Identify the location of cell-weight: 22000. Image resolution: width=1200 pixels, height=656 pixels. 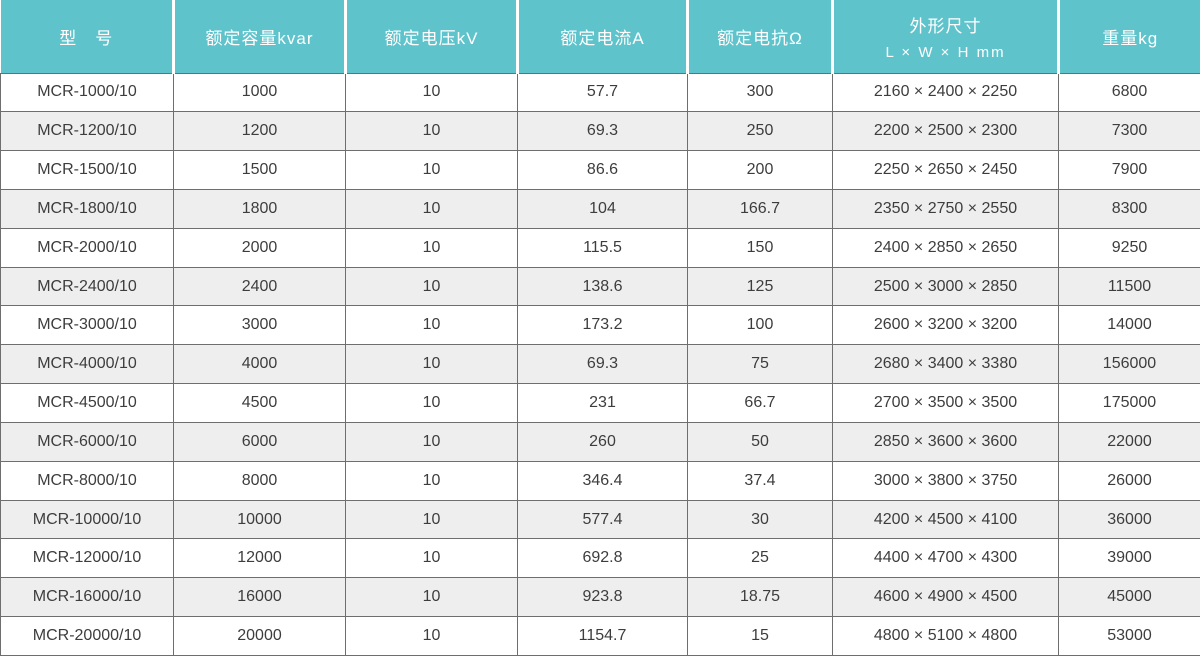
(1129, 441).